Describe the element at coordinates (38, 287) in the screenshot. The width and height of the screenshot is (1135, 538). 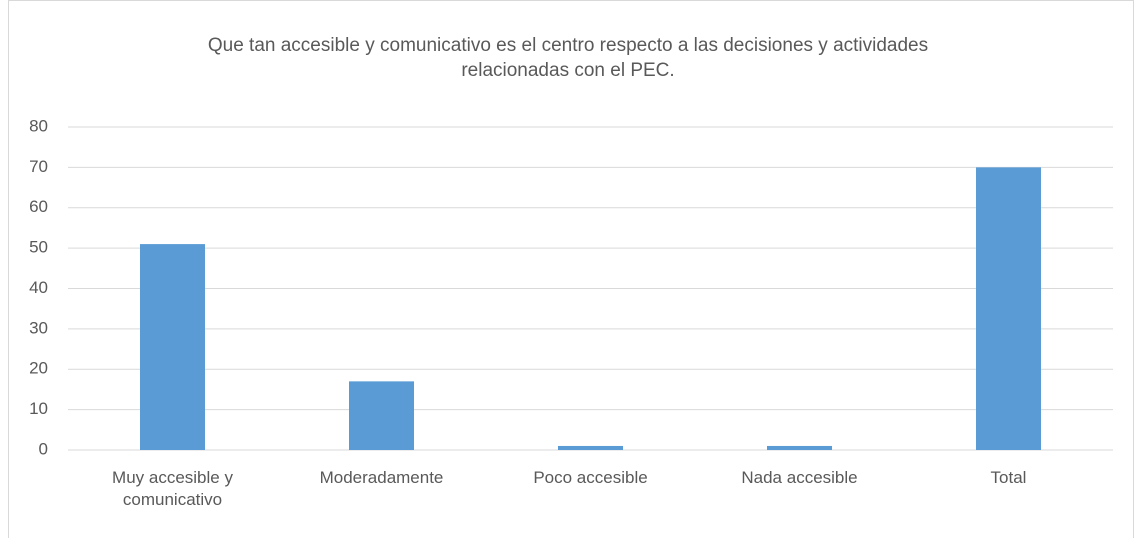
I see `y-tick-label: 40` at that location.